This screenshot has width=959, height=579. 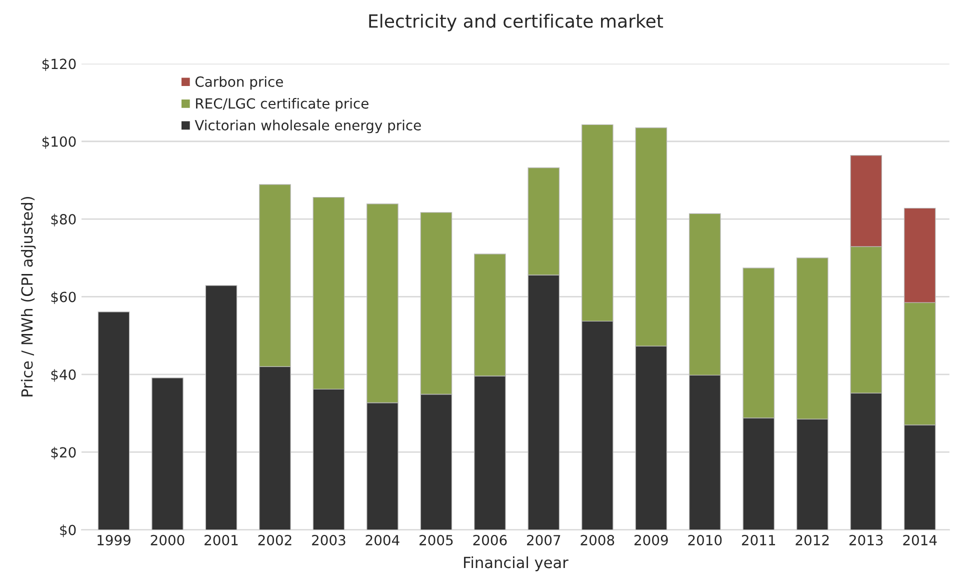 What do you see at coordinates (63, 453) in the screenshot?
I see `y-tick-label: $20` at bounding box center [63, 453].